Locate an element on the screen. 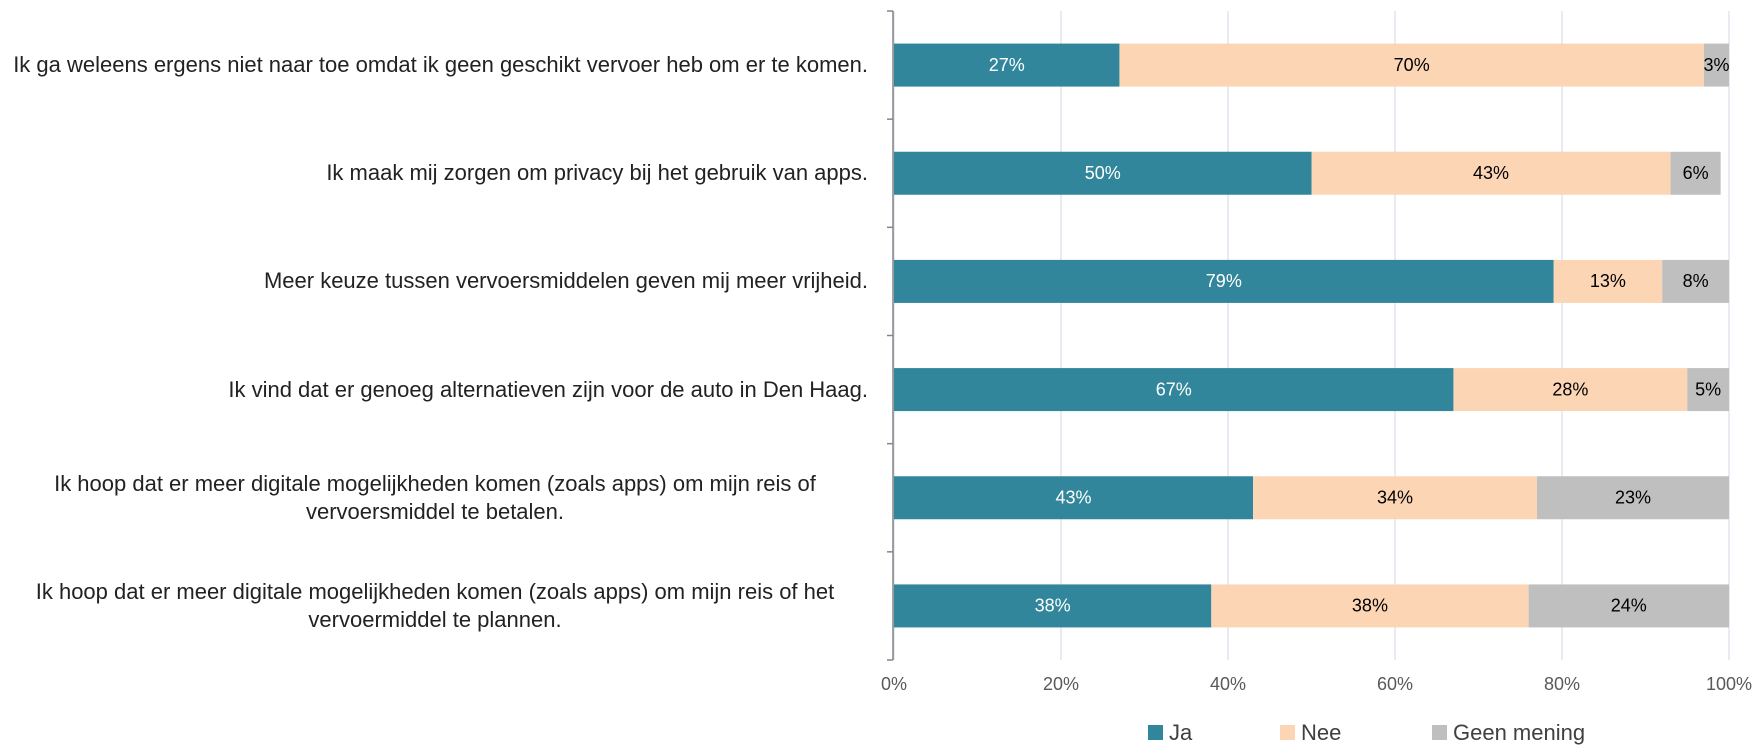  x-tick-label: 20% is located at coordinates (1061, 684).